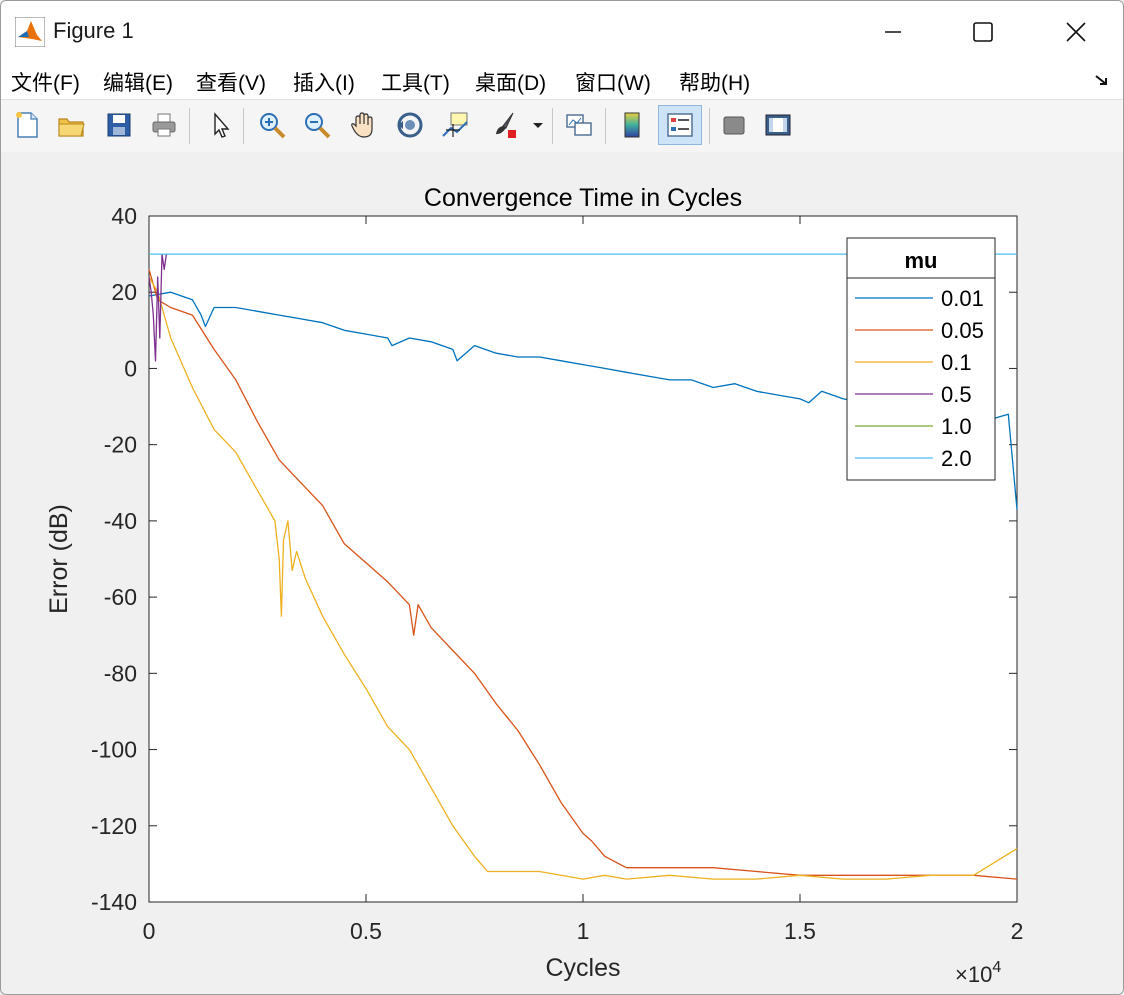  Describe the element at coordinates (415, 83) in the screenshot. I see `menu-tools: 工具(T)` at that location.